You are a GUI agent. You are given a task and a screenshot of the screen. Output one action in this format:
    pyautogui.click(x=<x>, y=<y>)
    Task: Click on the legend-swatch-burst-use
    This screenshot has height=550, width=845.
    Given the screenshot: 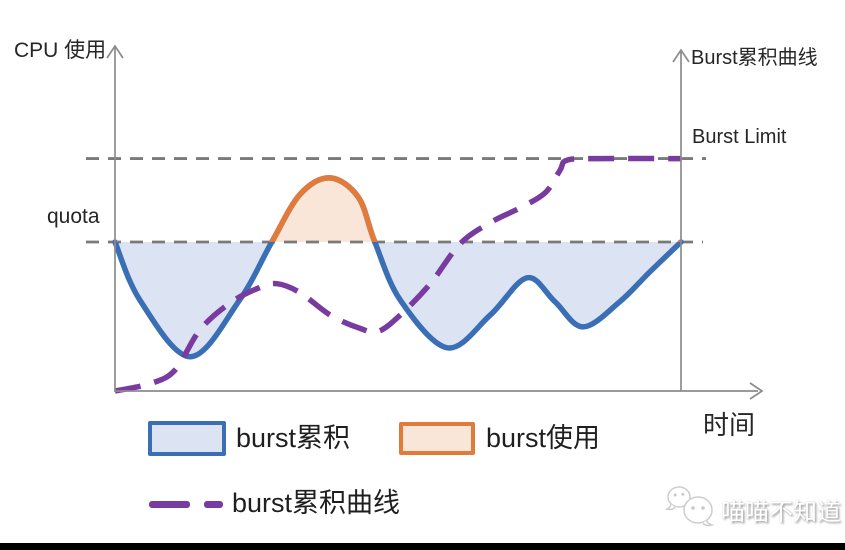 What is the action you would take?
    pyautogui.click(x=437, y=438)
    